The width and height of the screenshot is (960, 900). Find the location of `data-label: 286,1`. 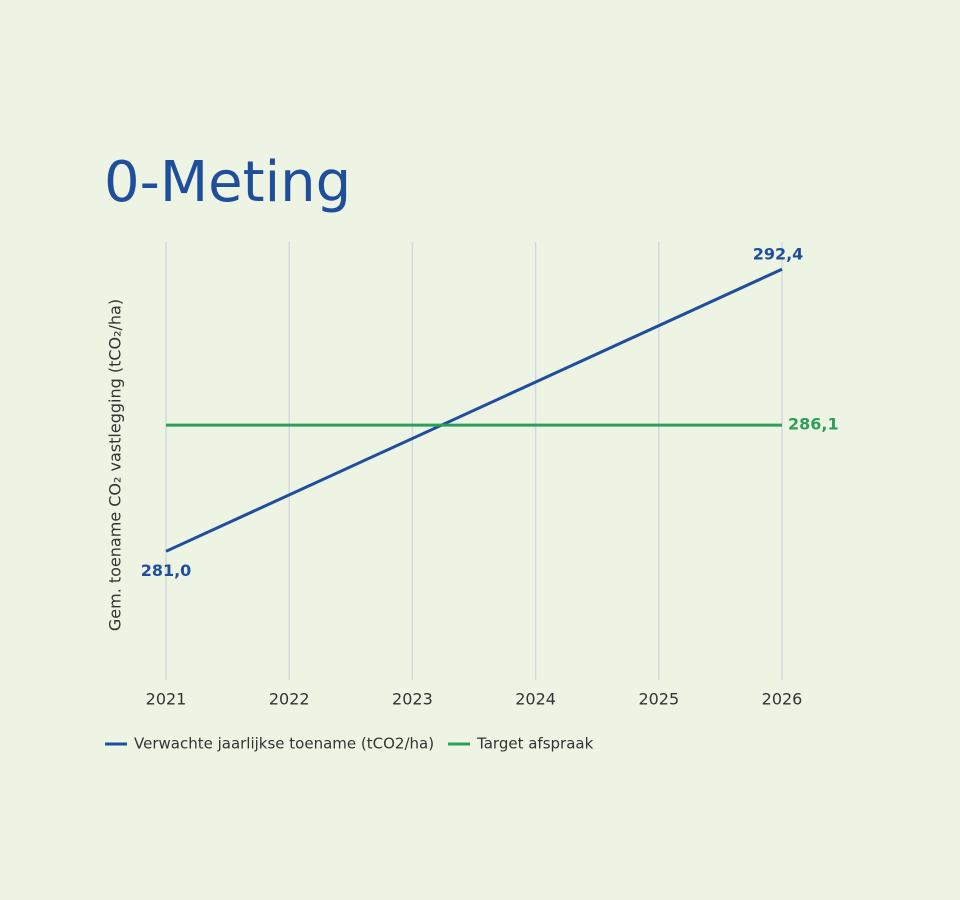

data-label: 286,1 is located at coordinates (813, 424).